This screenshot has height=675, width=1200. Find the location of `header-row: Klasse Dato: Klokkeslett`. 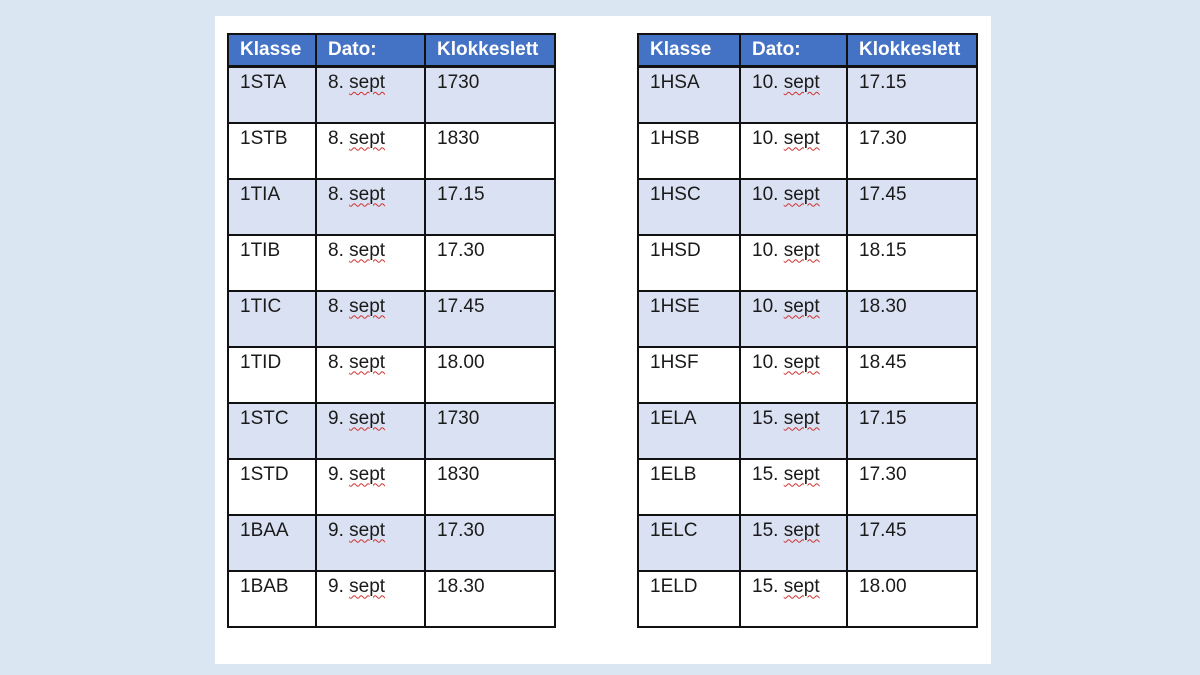

header-row: Klasse Dato: Klokkeslett is located at coordinates (807, 50).